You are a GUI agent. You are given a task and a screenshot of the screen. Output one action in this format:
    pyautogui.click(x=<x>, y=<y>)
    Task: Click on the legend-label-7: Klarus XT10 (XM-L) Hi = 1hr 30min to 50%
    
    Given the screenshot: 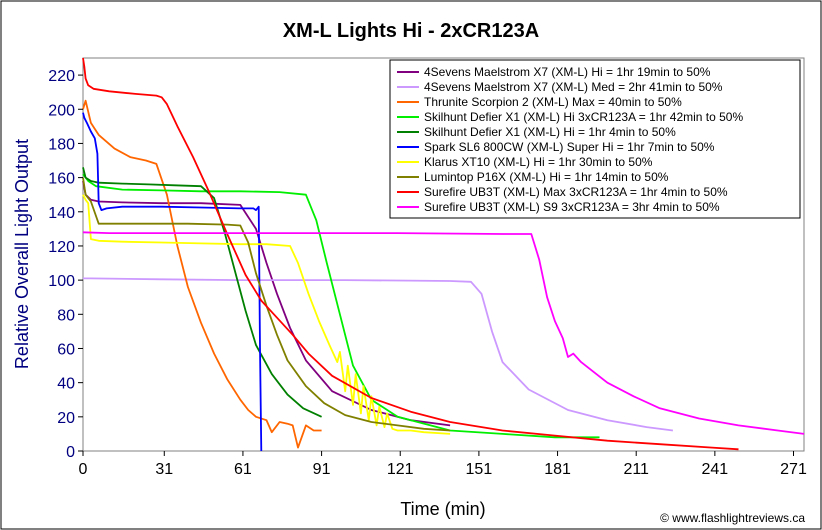 What is the action you would take?
    pyautogui.click(x=538, y=162)
    